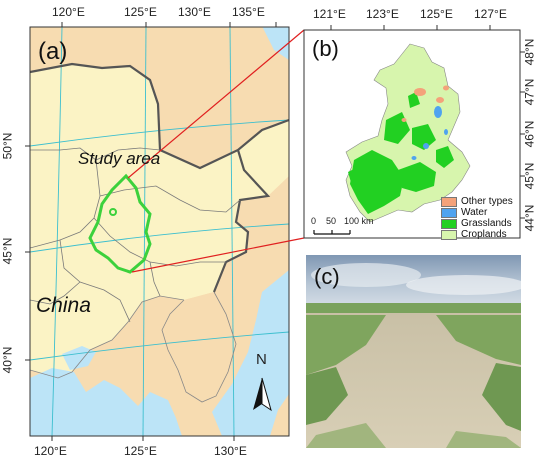 The width and height of the screenshot is (550, 466). What do you see at coordinates (359, 221) in the screenshot?
I see `scale-label-100: 100 km` at bounding box center [359, 221].